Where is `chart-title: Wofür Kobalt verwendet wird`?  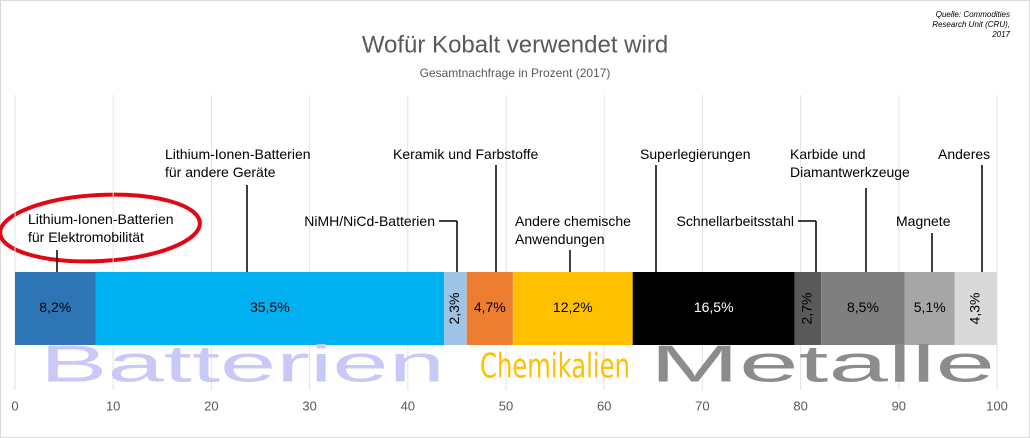
chart-title: Wofür Kobalt verwendet wird is located at coordinates (515, 44).